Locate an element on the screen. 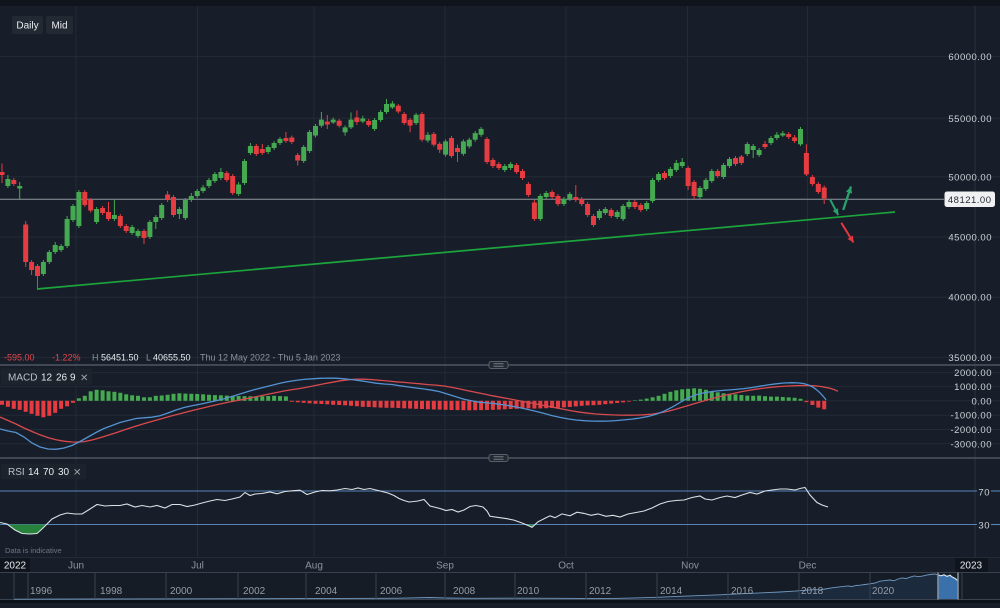  svg-text: 48121.00 is located at coordinates (970, 200).